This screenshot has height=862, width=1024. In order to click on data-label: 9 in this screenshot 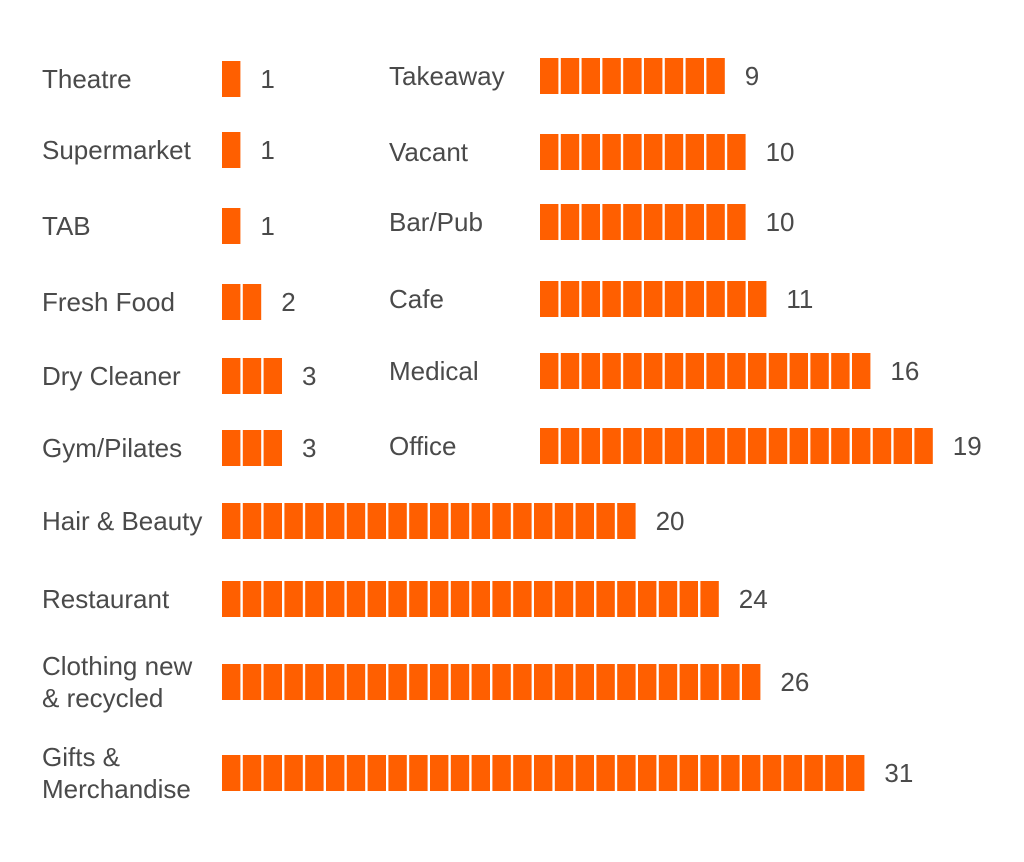, I will do `click(752, 76)`.